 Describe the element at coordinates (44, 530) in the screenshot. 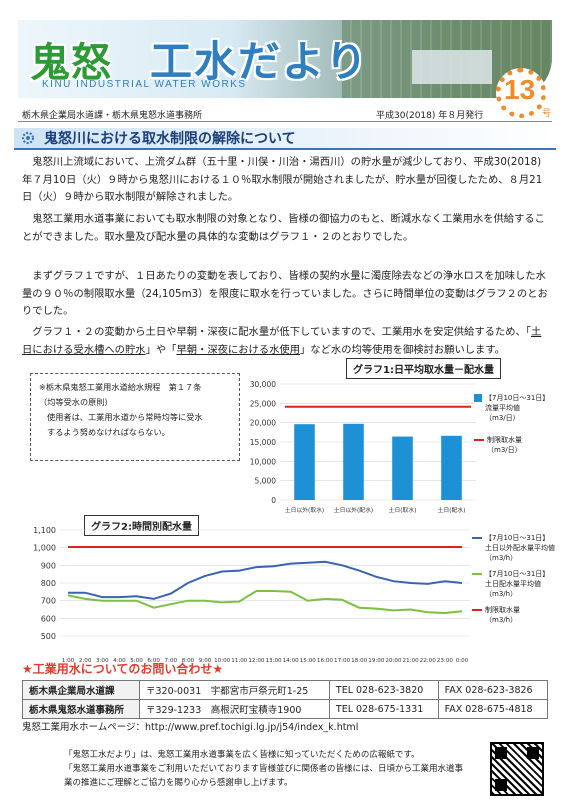

I see `y-tick-label: 1,100` at that location.